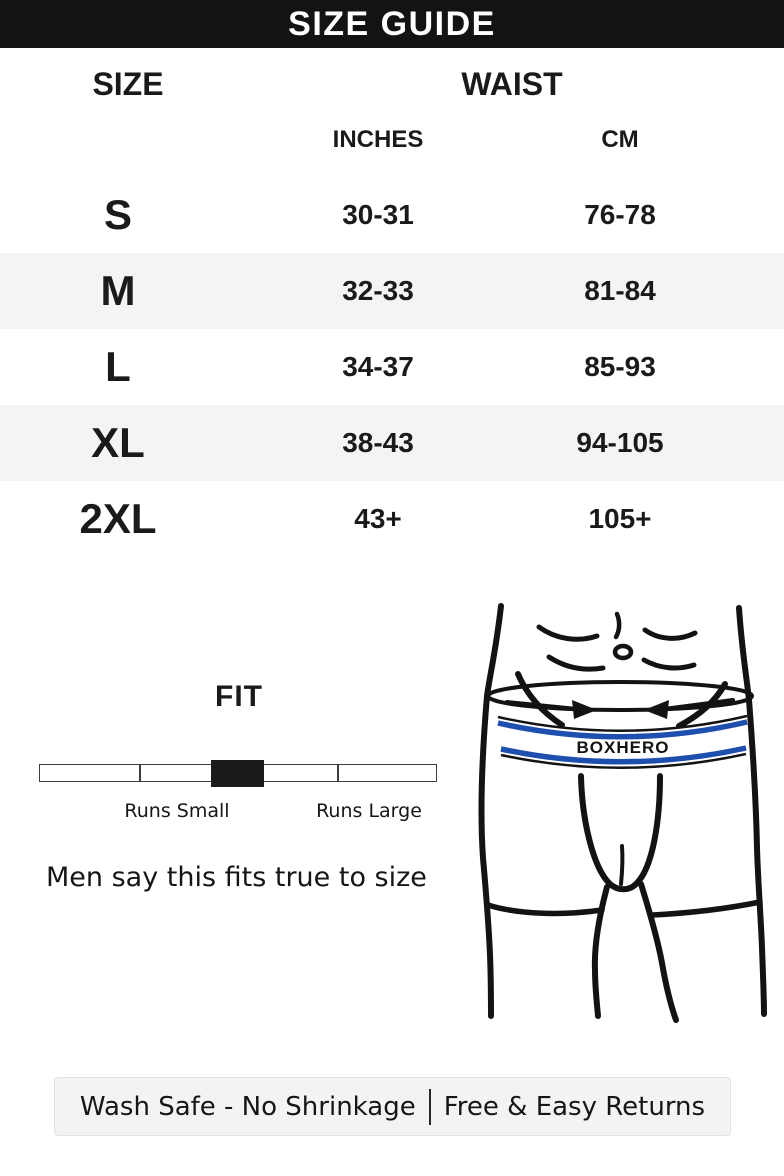 The height and width of the screenshot is (1176, 784). Describe the element at coordinates (239, 696) in the screenshot. I see `fit-heading: FIT` at that location.